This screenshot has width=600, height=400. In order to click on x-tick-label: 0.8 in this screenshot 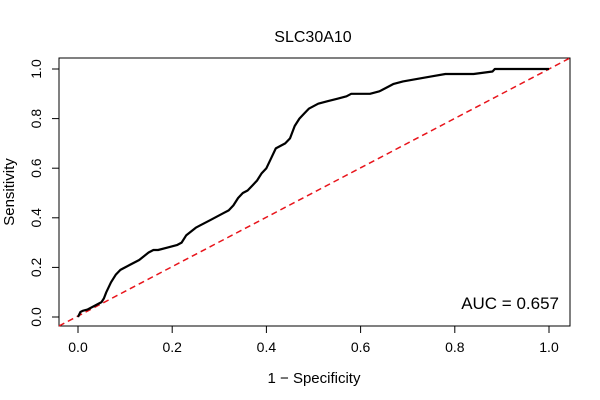, I will do `click(455, 347)`.